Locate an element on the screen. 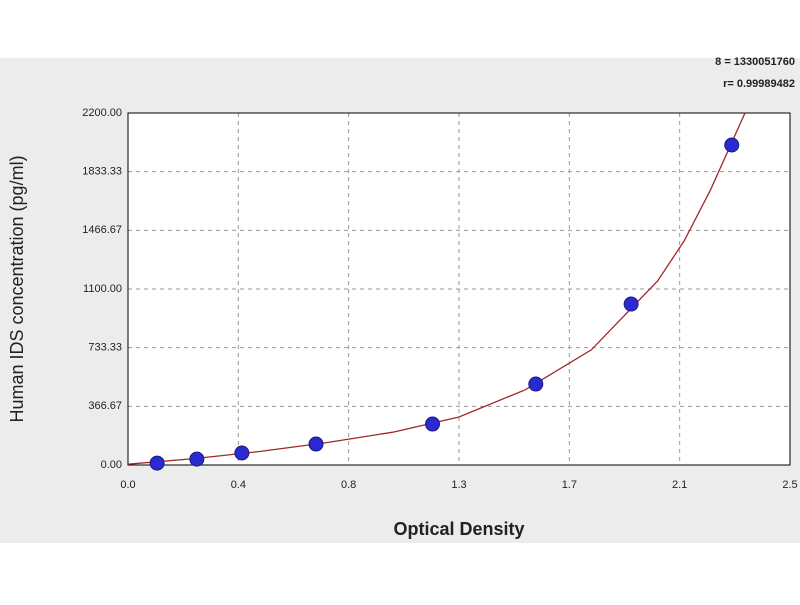  y-tick-label: 366.67 is located at coordinates (105, 406).